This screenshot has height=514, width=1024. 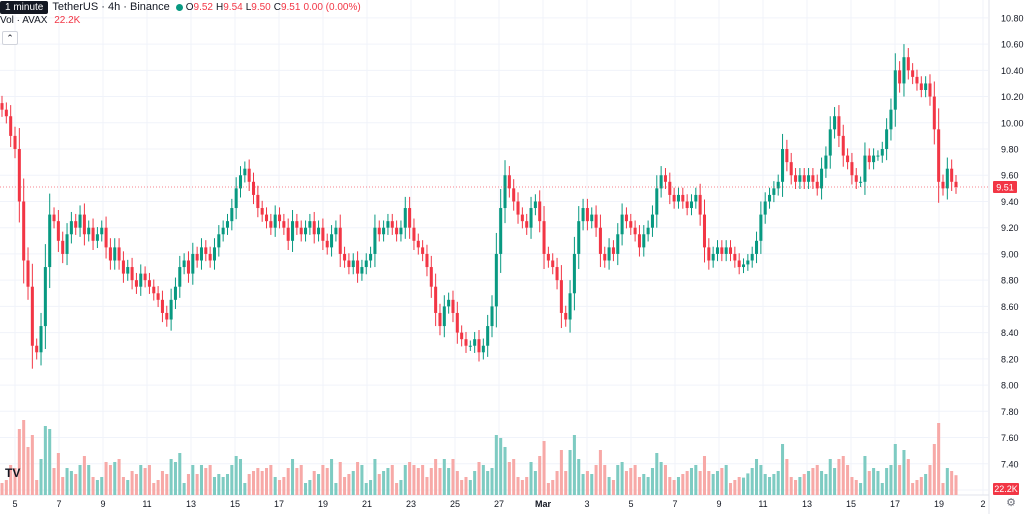 I want to click on symbol-title: TetherUS · 4h · Binance, so click(x=111, y=7).